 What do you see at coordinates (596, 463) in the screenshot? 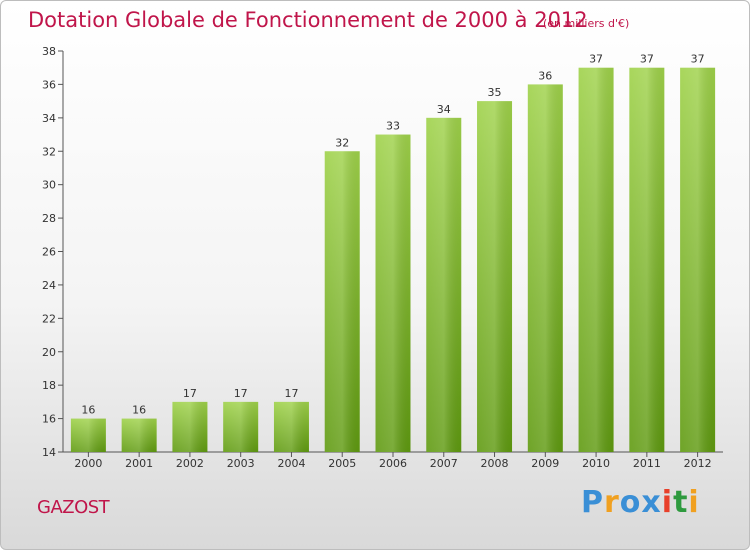
I see `x-tick-label: 2010` at bounding box center [596, 463].